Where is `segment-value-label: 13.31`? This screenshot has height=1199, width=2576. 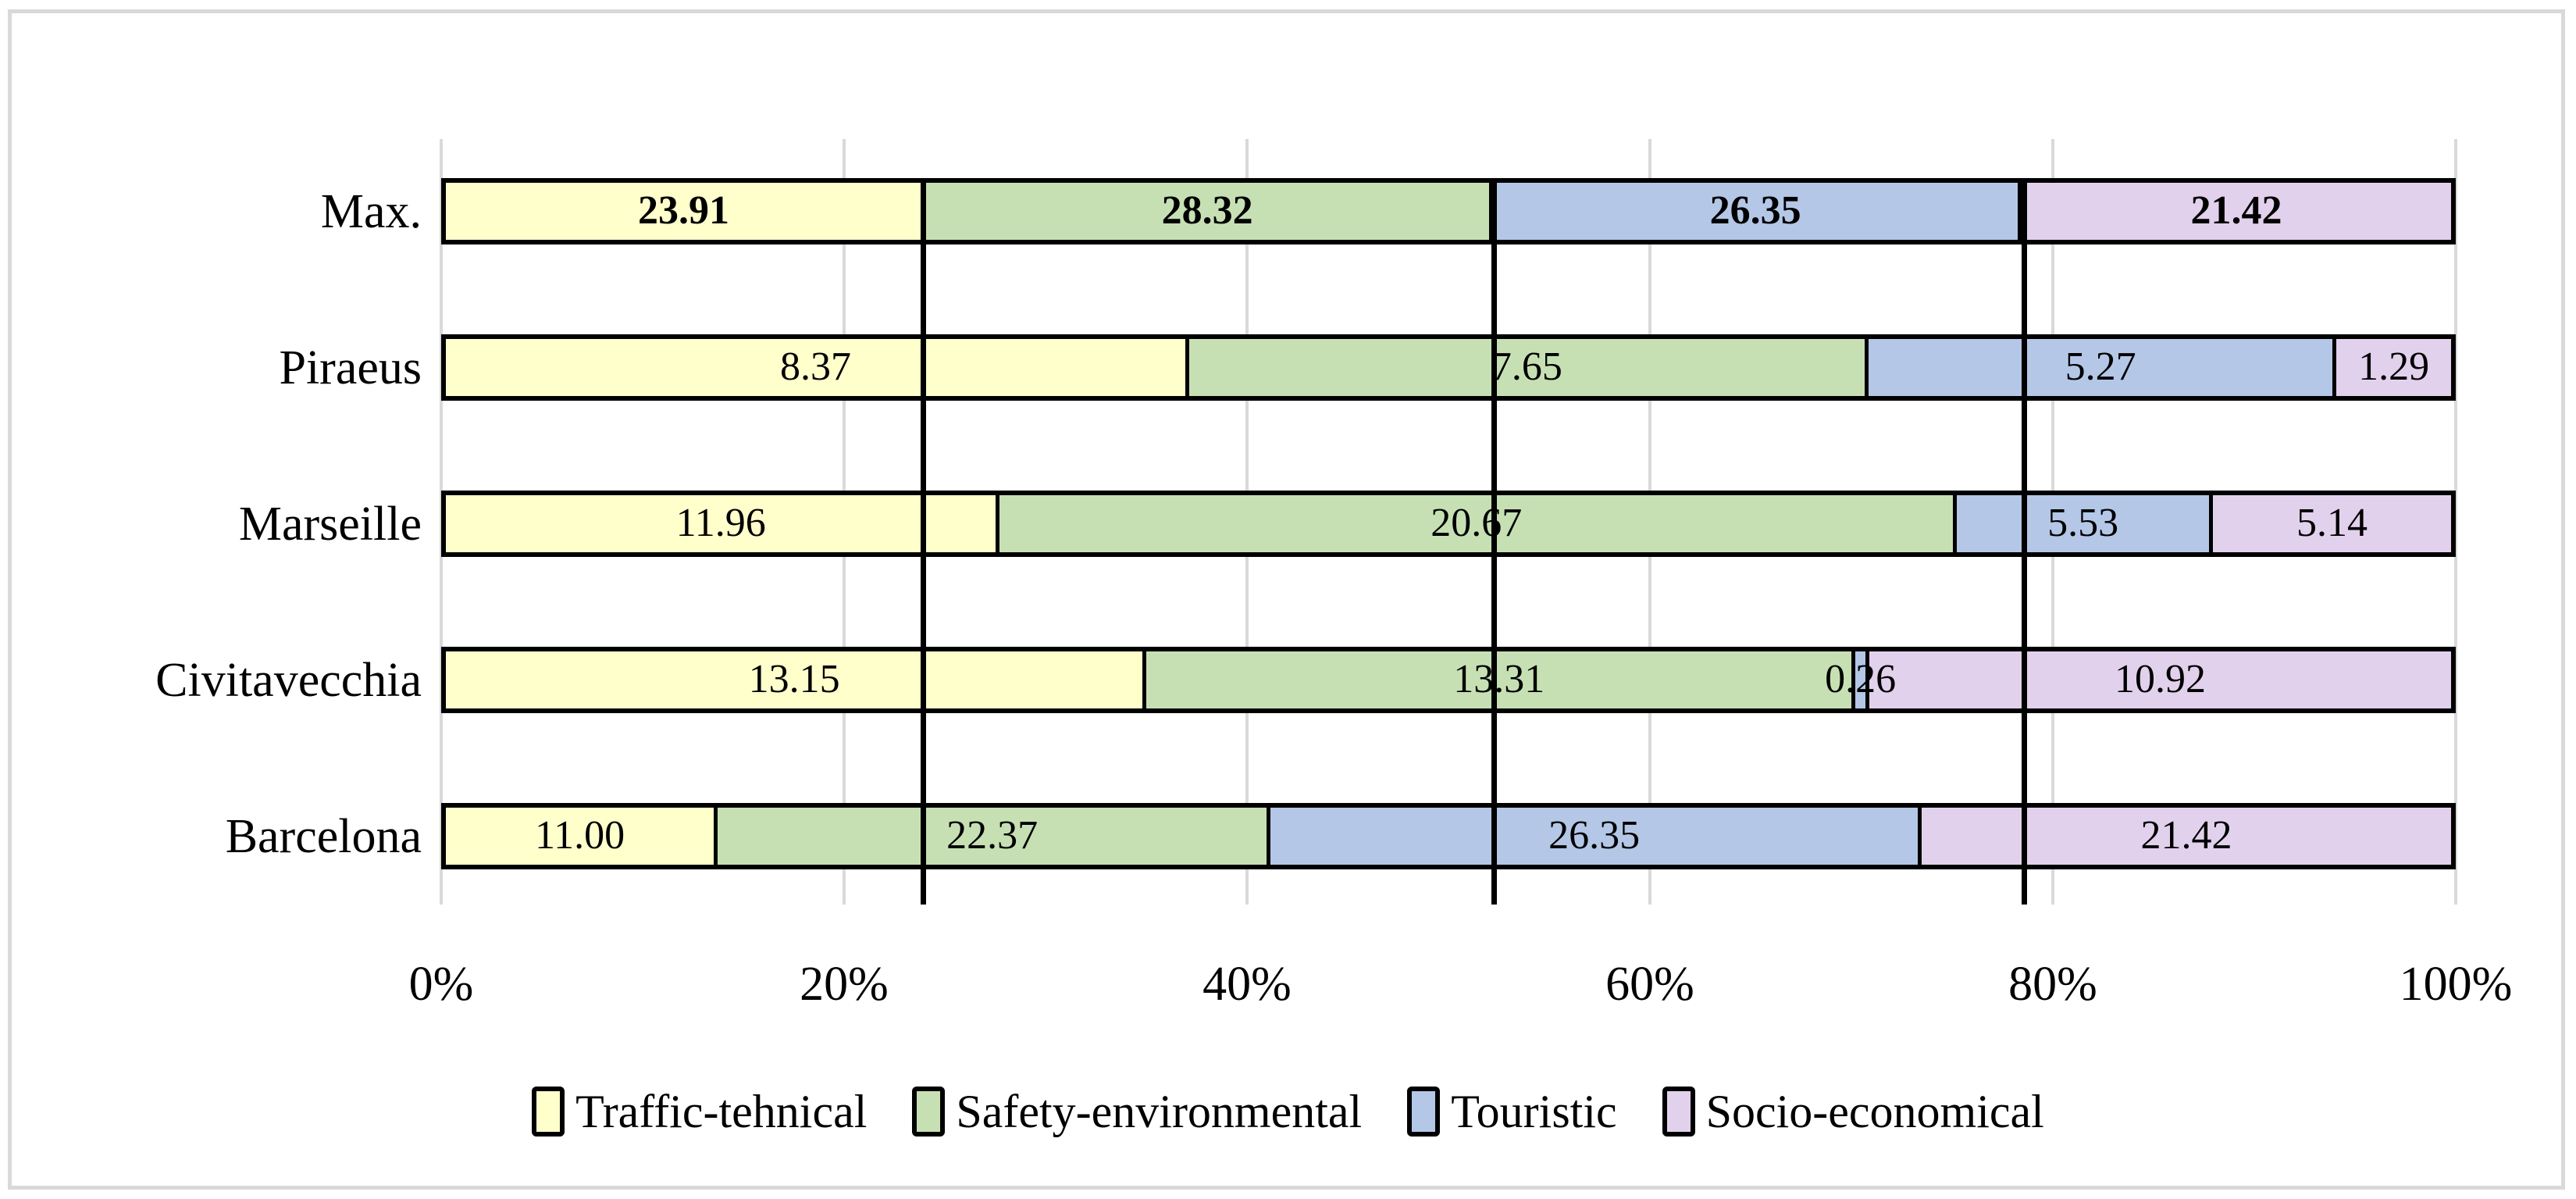
segment-value-label: 13.31 is located at coordinates (1499, 678).